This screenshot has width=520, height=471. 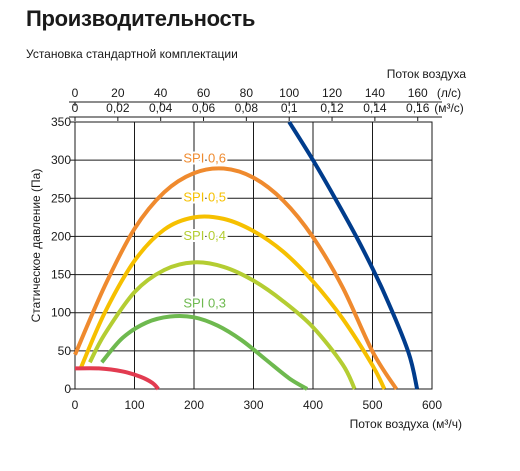 What do you see at coordinates (36, 246) in the screenshot?
I see `y-axis-title: Статическое давление (Па)` at bounding box center [36, 246].